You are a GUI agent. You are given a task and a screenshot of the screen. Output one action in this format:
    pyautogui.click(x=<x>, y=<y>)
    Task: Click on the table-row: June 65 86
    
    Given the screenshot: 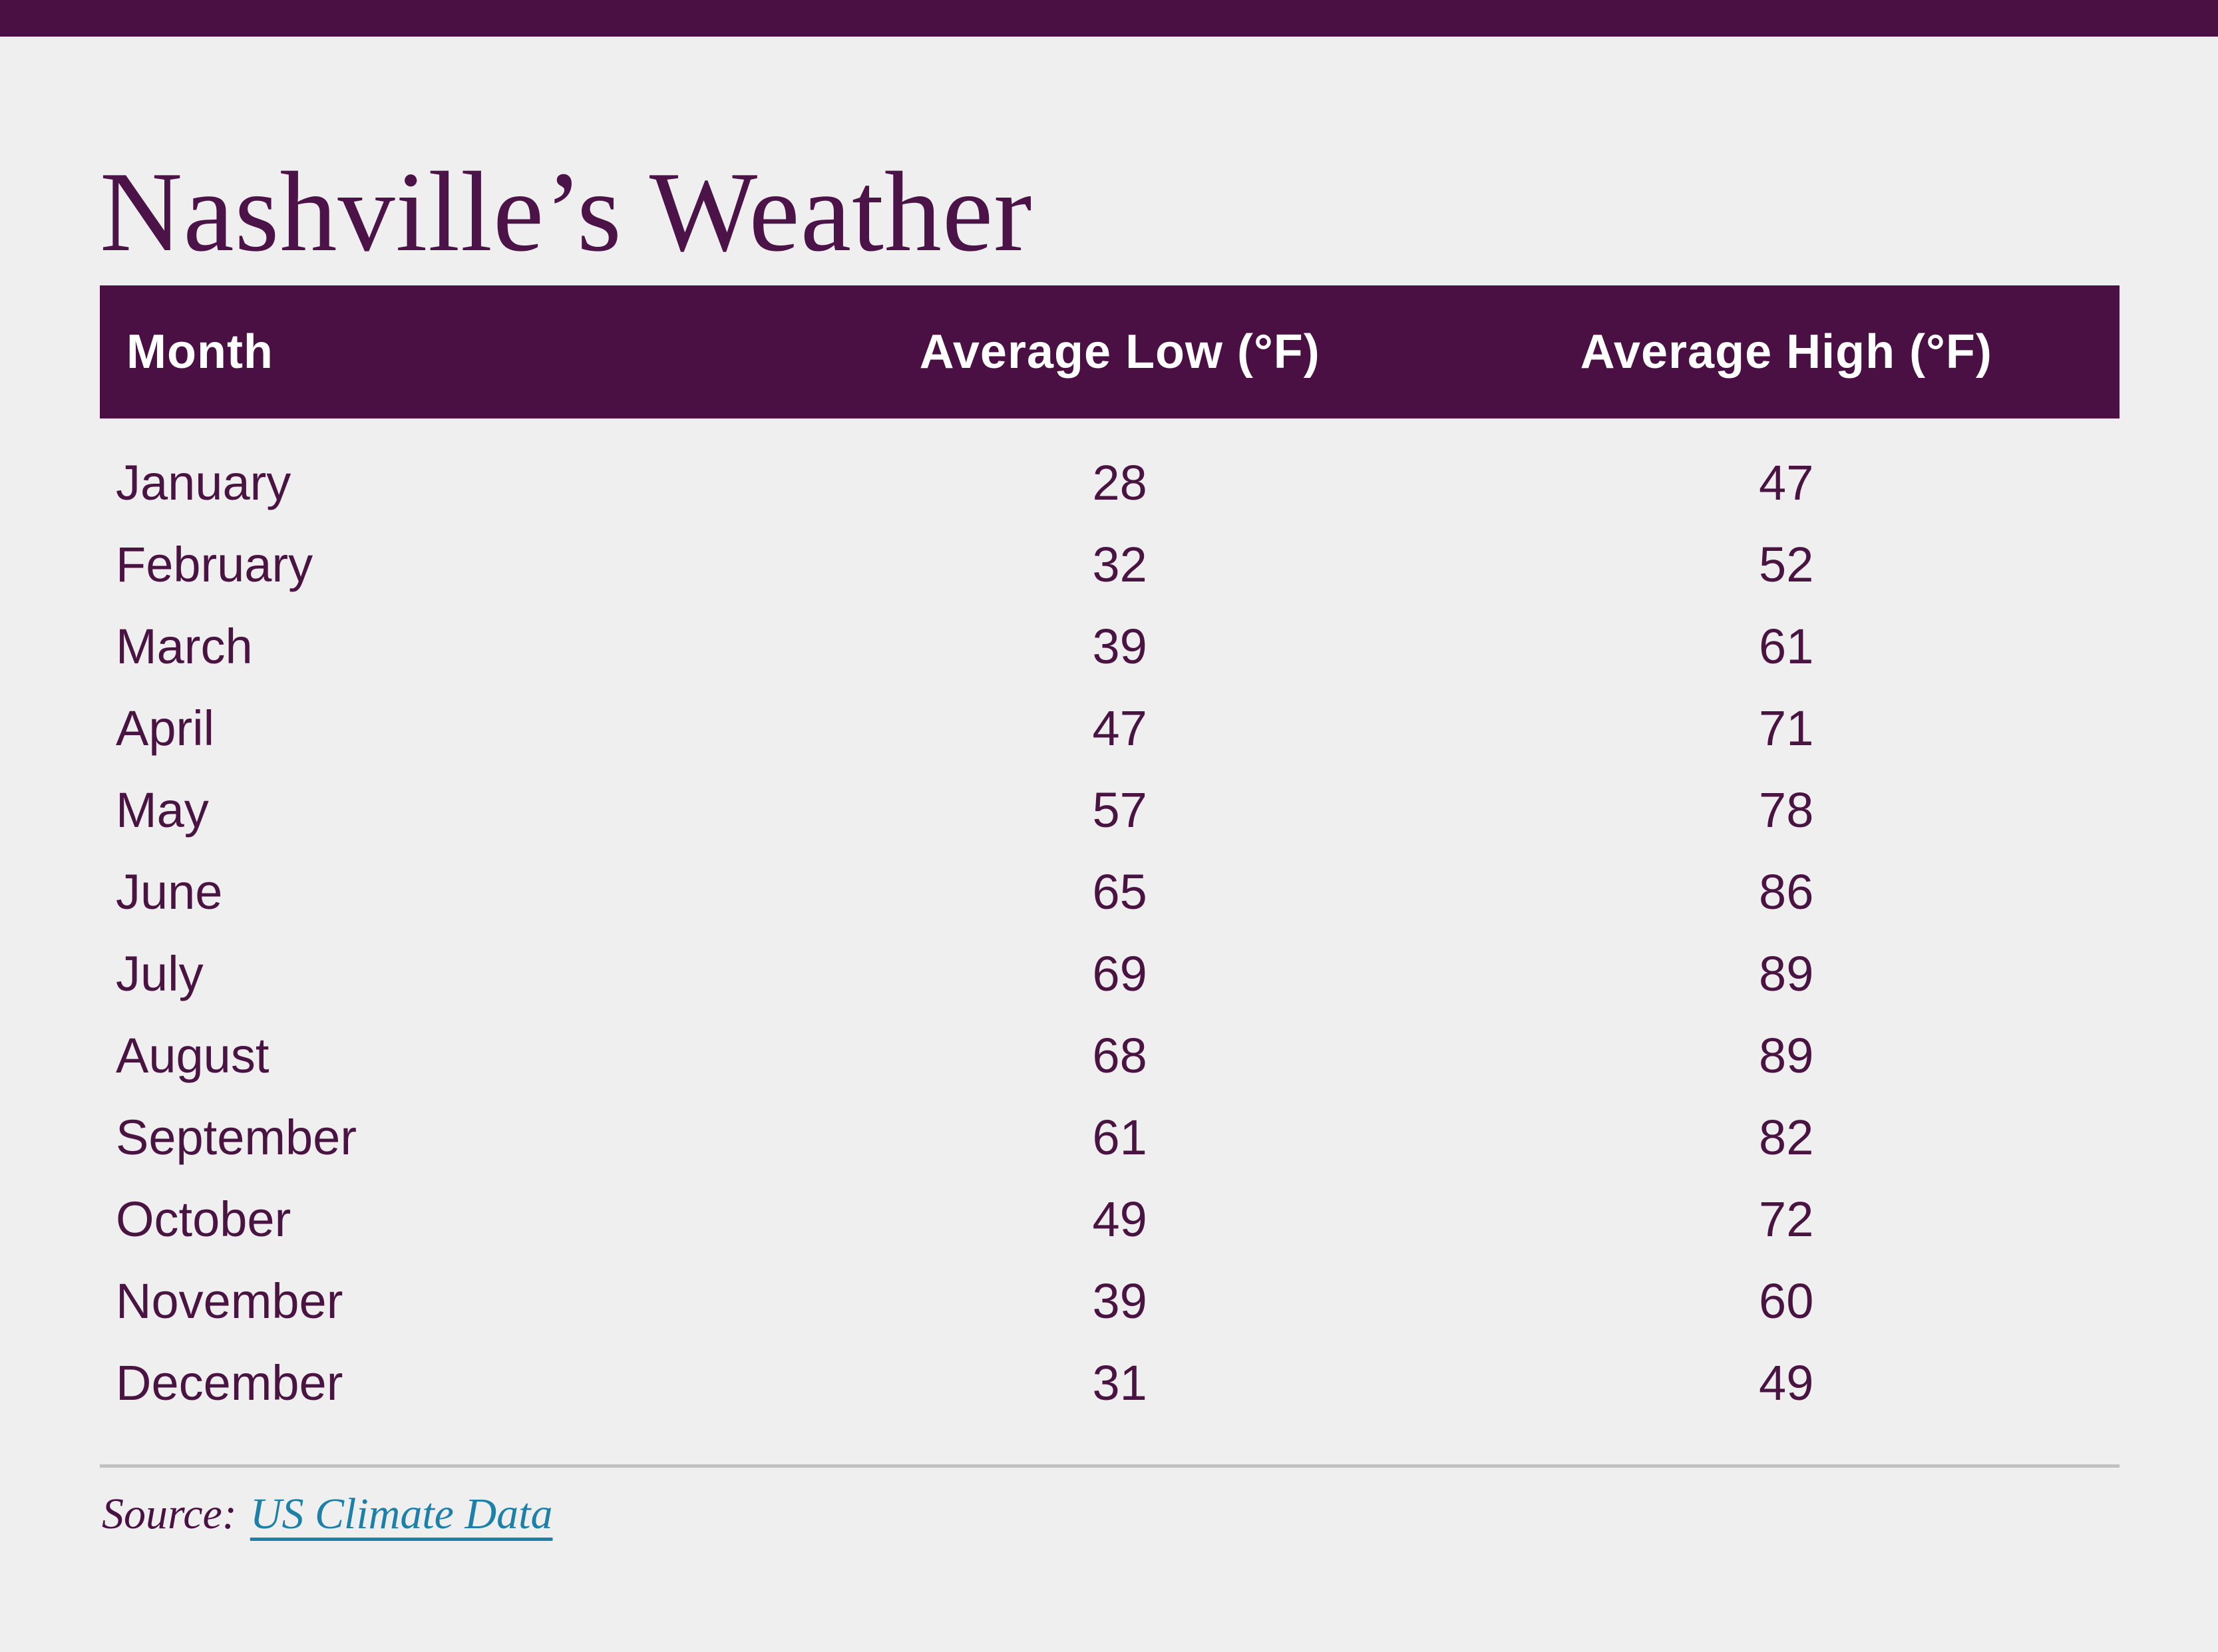 What is the action you would take?
    pyautogui.click(x=1110, y=892)
    